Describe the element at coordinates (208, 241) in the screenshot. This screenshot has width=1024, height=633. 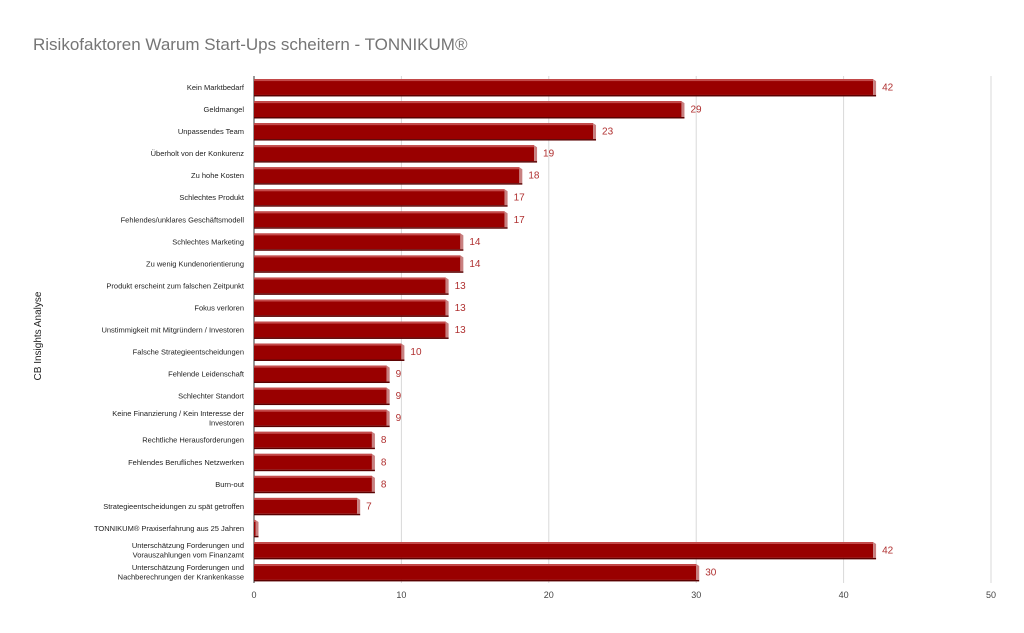
I see `category-label-line: Schlechtes Marketing` at that location.